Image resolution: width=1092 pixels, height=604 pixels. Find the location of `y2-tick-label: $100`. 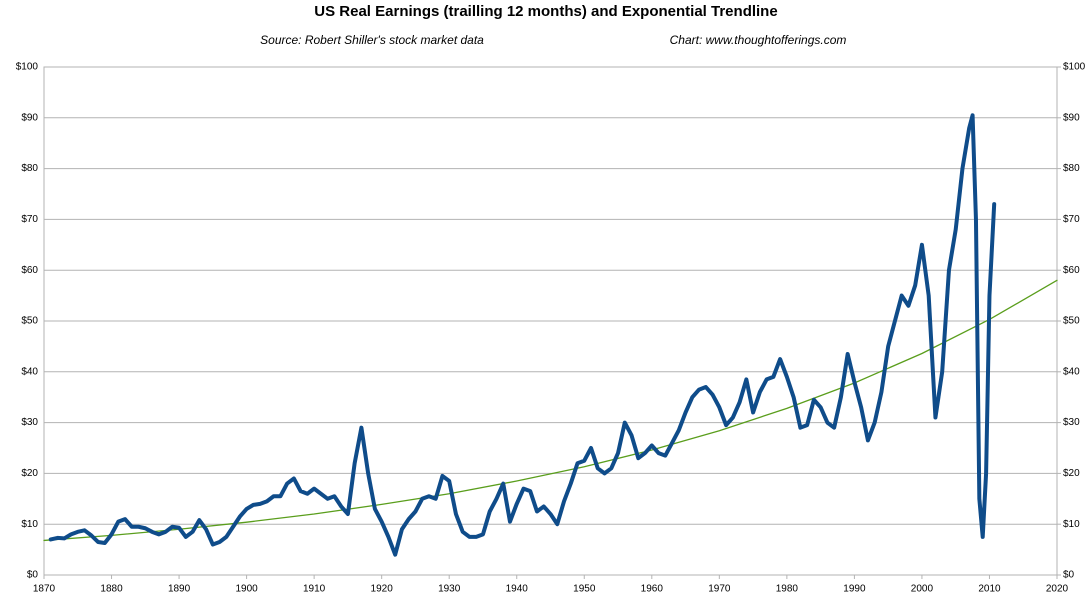

y2-tick-label: $100 is located at coordinates (1074, 67).